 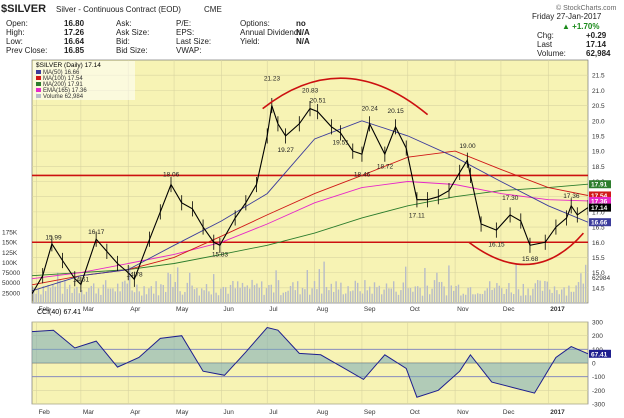 What do you see at coordinates (74, 32) in the screenshot?
I see `high-value: 17.26` at bounding box center [74, 32].